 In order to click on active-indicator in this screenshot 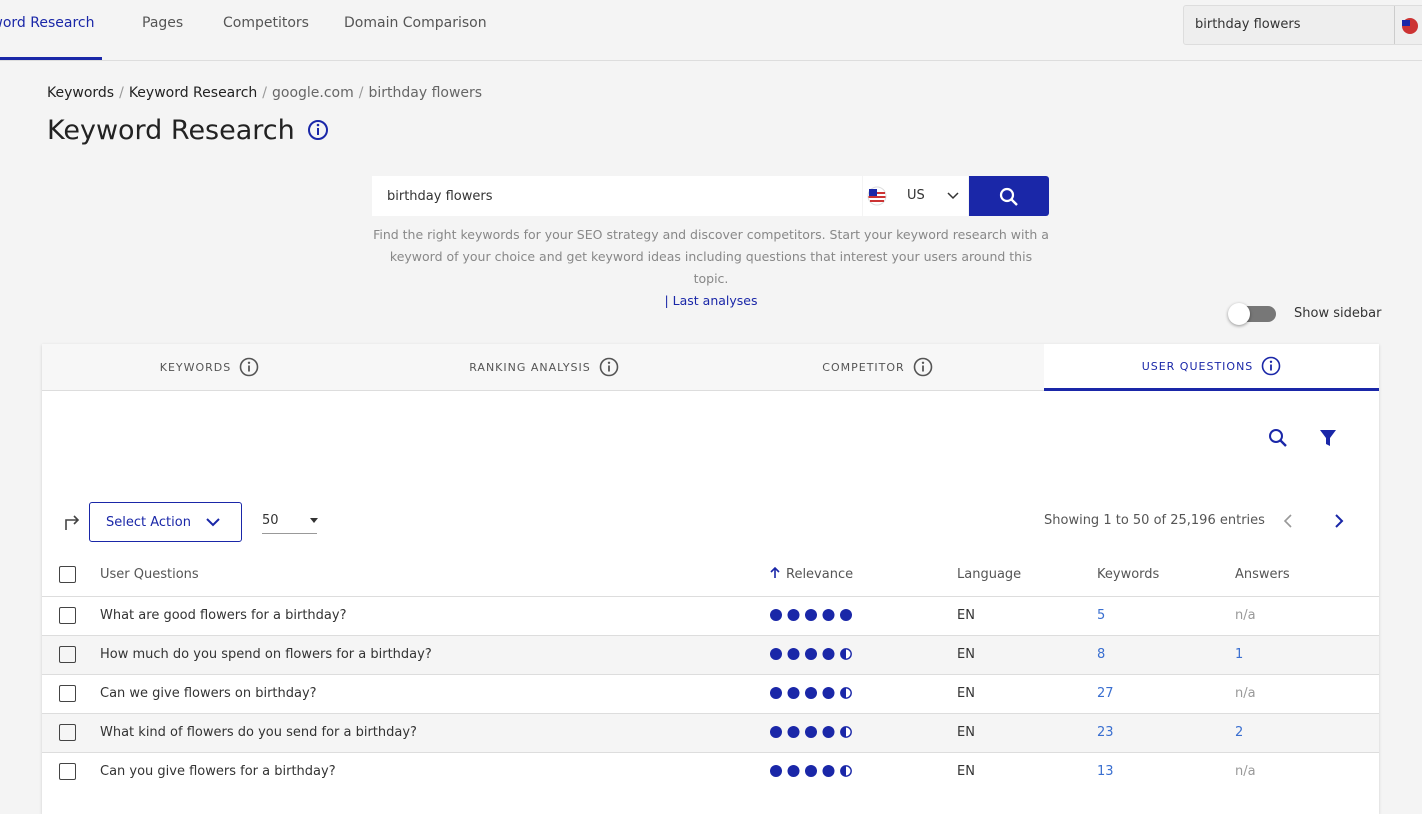, I will do `click(51, 58)`.